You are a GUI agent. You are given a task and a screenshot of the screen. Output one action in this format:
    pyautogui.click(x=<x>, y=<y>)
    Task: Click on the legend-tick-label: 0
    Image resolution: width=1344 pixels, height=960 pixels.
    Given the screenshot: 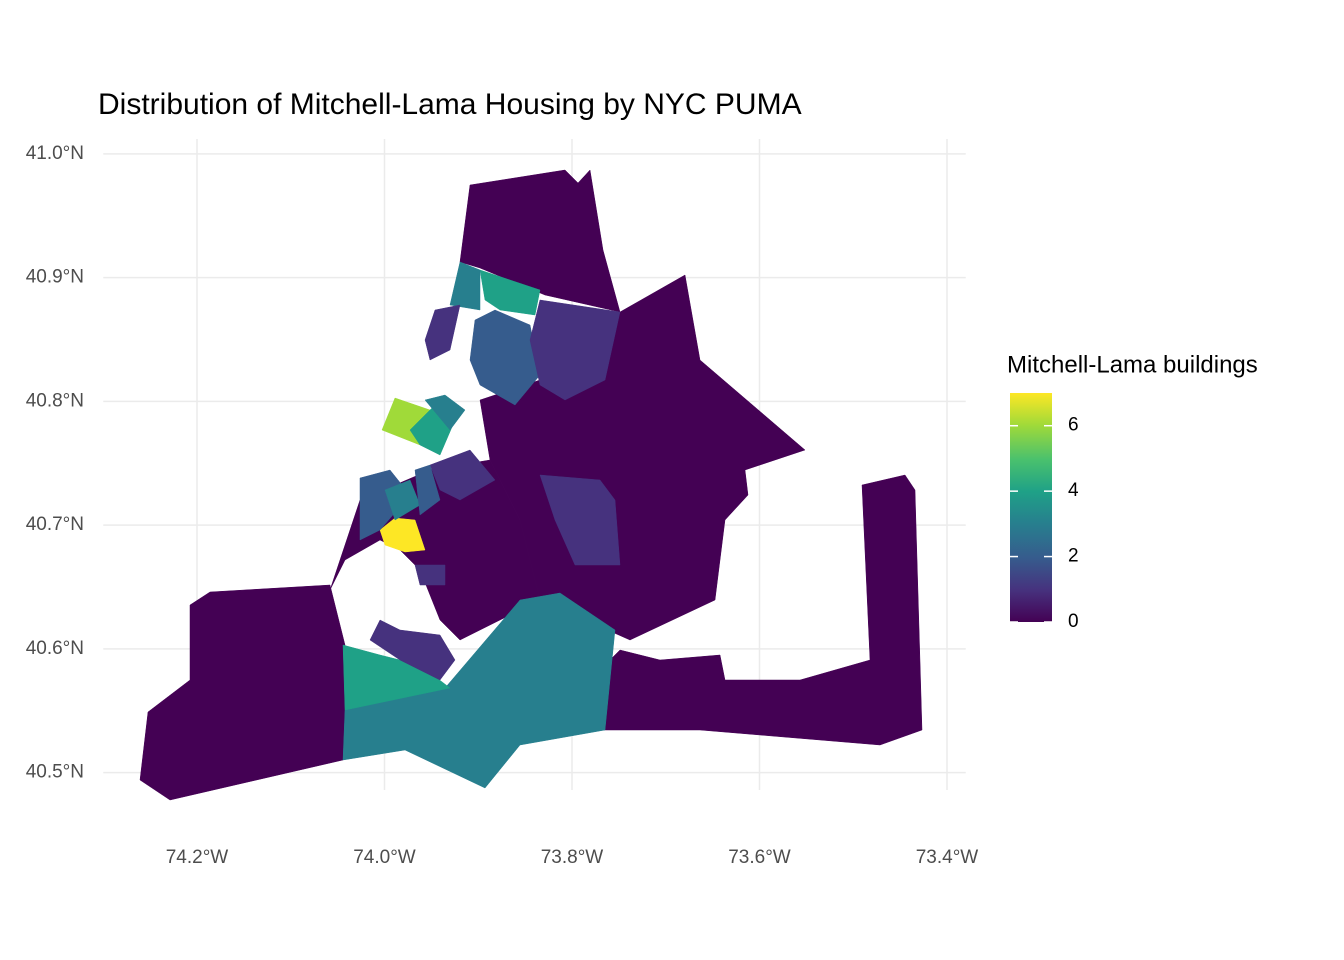 What is the action you would take?
    pyautogui.click(x=1073, y=621)
    